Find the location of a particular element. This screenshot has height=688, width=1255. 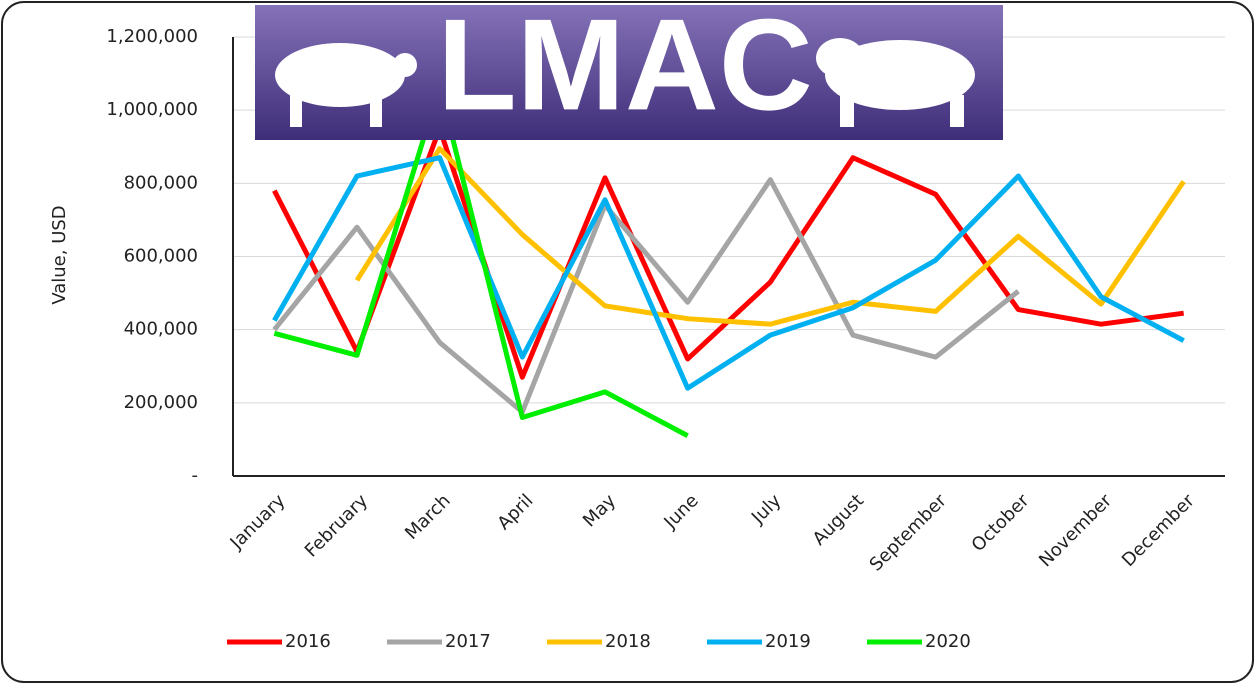

y-tick-label: 1,200,000 is located at coordinates (152, 36).